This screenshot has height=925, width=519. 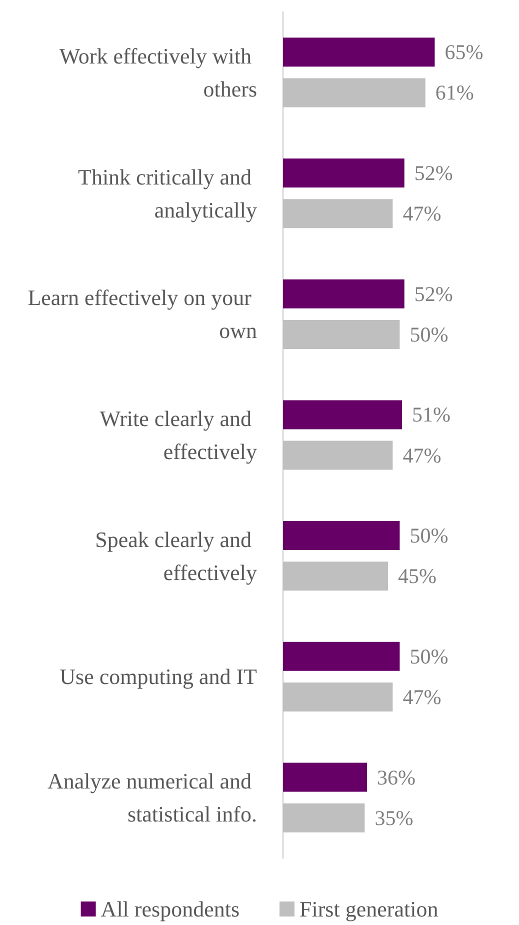 What do you see at coordinates (369, 909) in the screenshot?
I see `legend-label: First generation` at bounding box center [369, 909].